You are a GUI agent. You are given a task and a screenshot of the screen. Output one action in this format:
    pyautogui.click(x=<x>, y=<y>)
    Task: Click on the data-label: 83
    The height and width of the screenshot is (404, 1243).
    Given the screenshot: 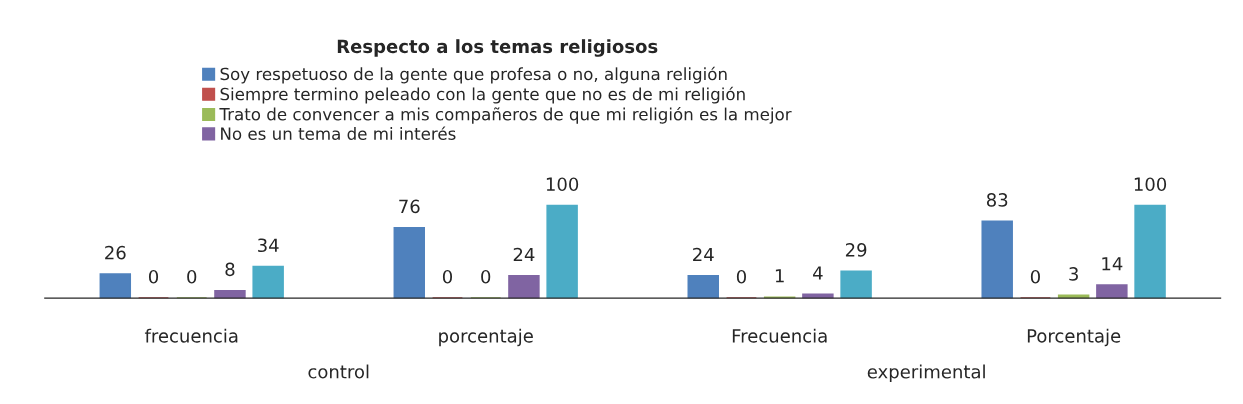 What is the action you would take?
    pyautogui.click(x=997, y=200)
    